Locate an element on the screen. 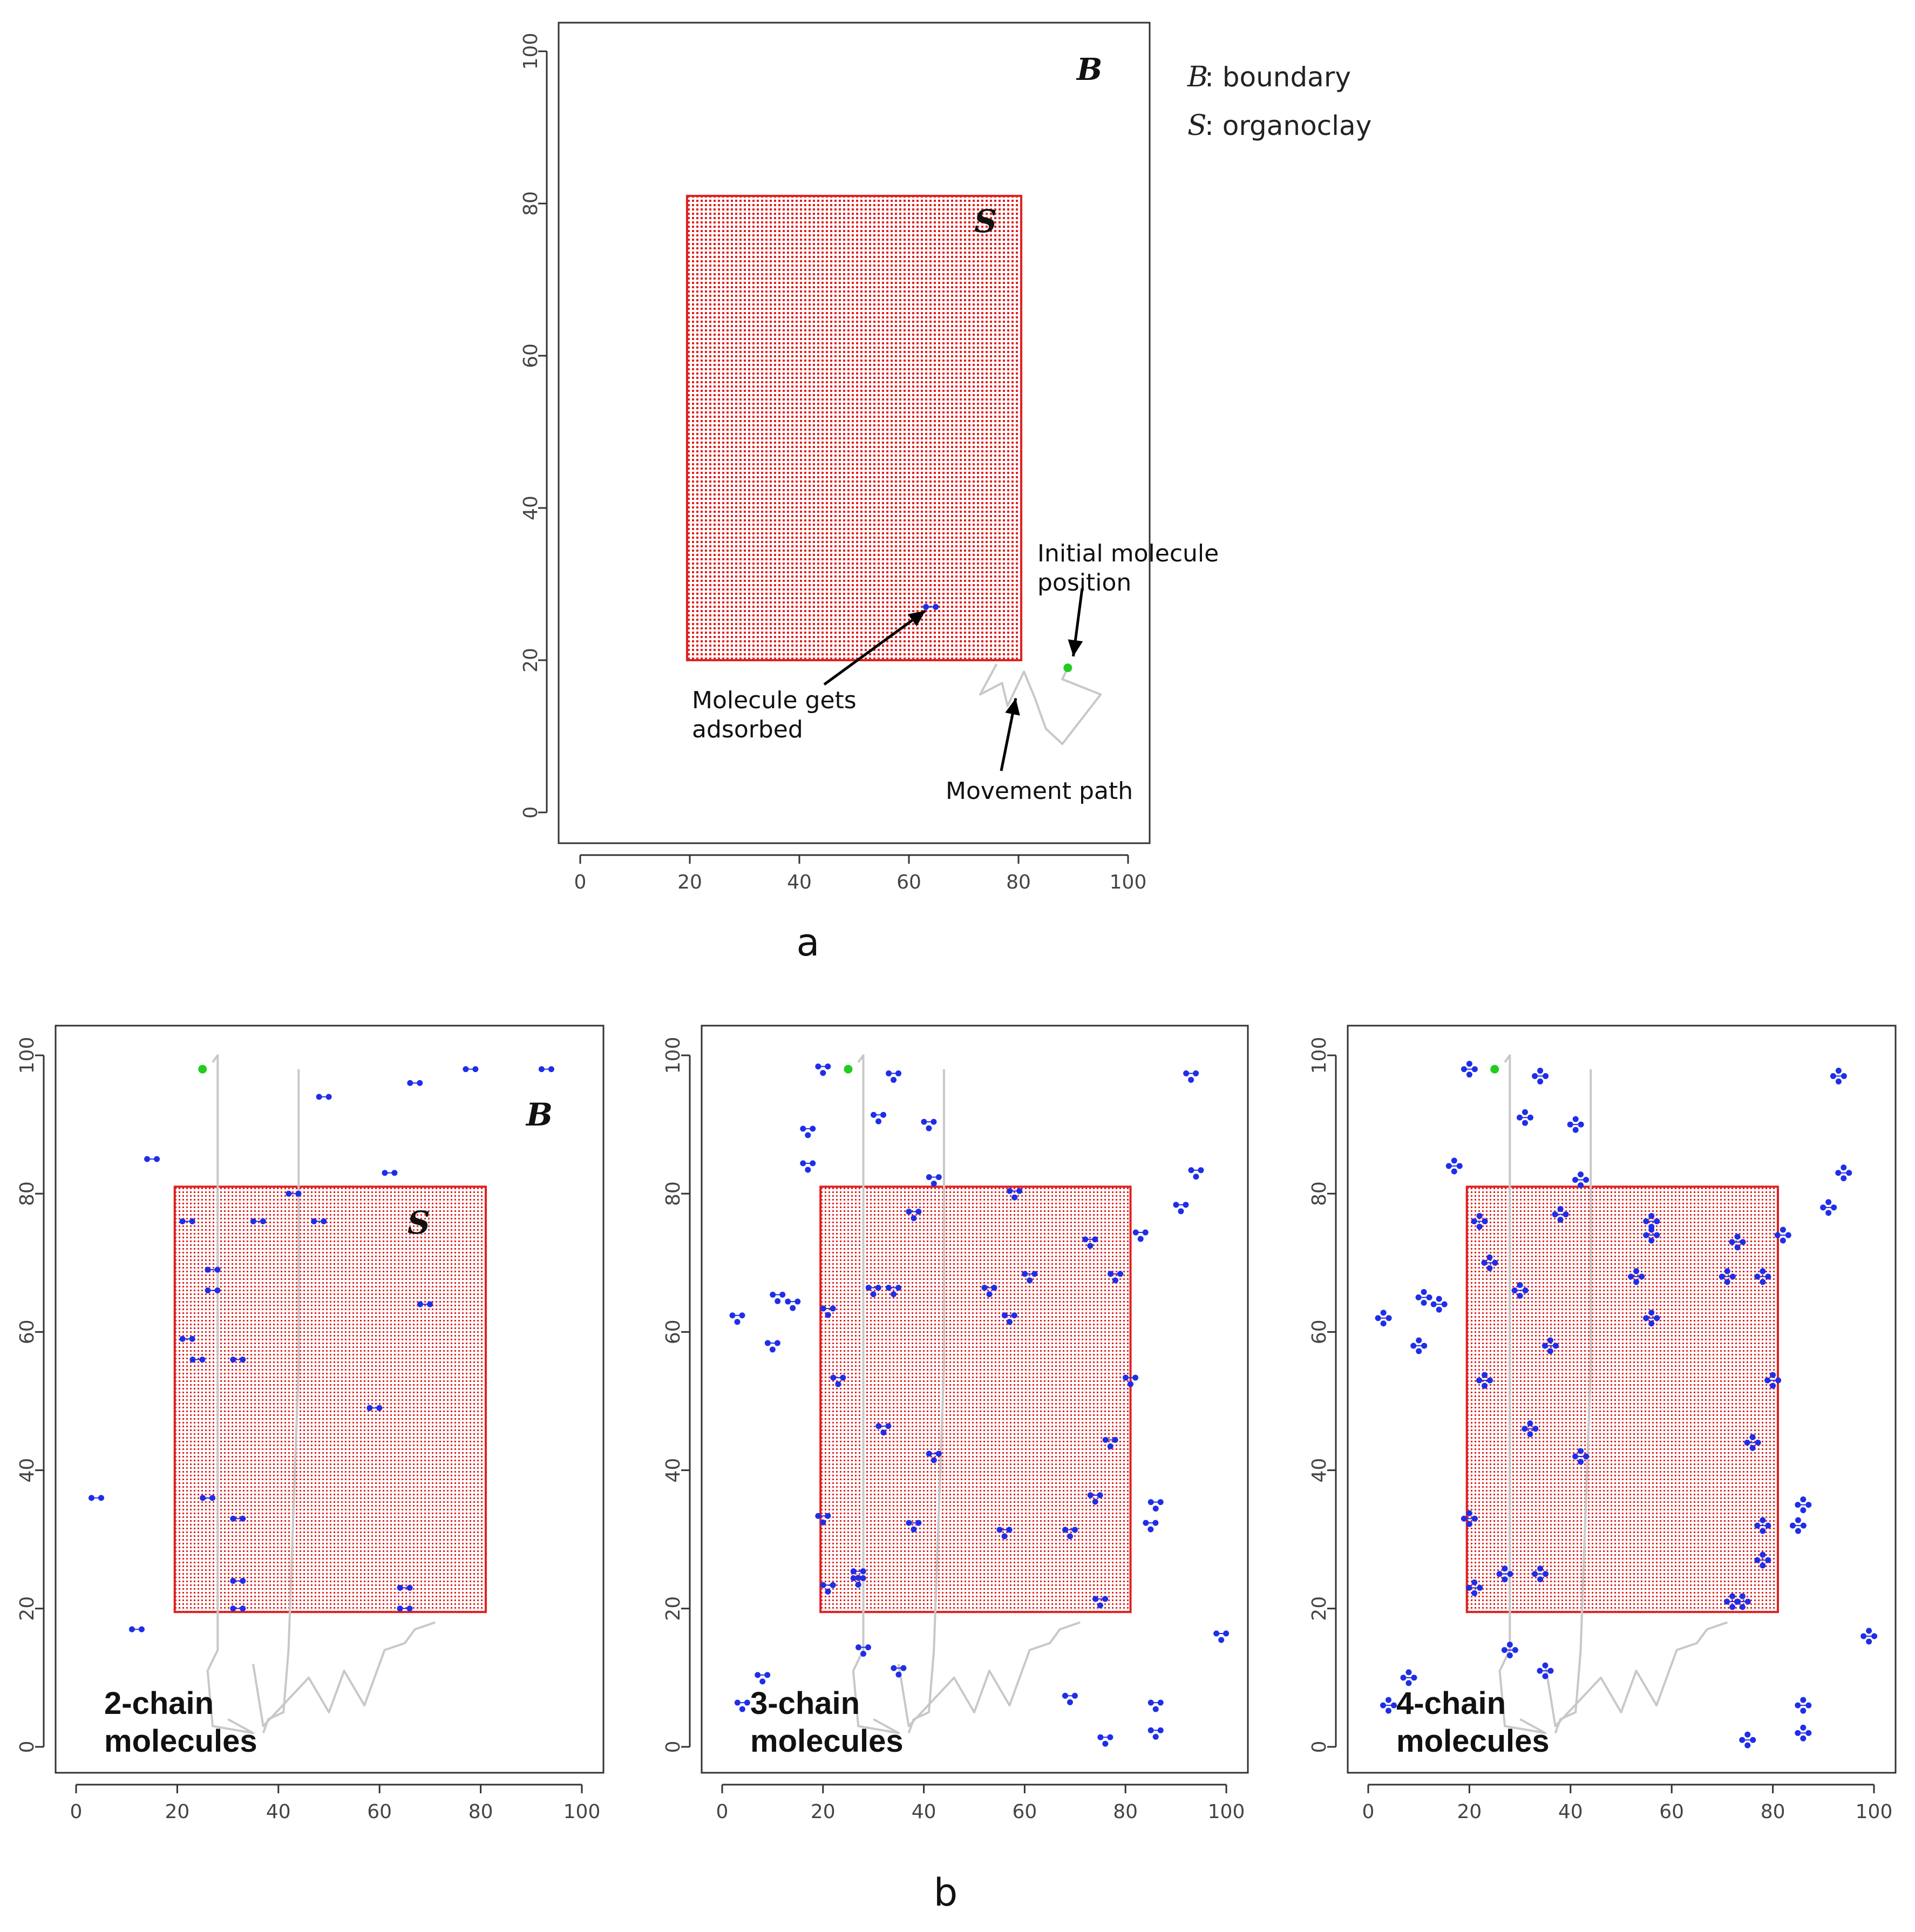  plot-frame is located at coordinates (330, 1399).